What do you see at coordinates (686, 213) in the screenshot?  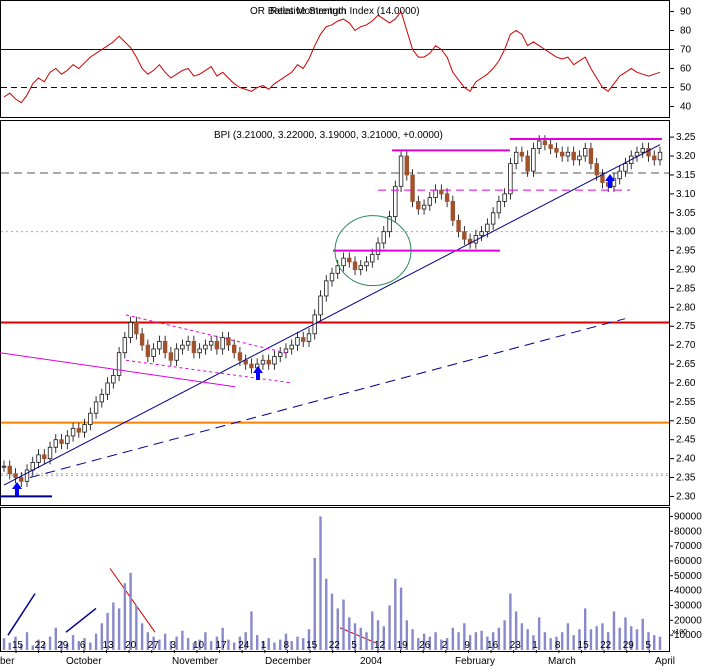 I see `price-tick-label: 3.05` at bounding box center [686, 213].